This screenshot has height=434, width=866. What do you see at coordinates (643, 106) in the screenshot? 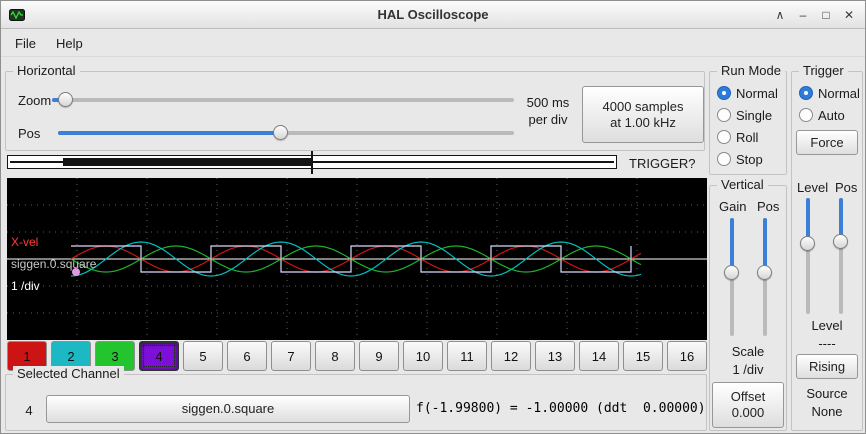
I see `samples-line1: 4000 samples` at bounding box center [643, 106].